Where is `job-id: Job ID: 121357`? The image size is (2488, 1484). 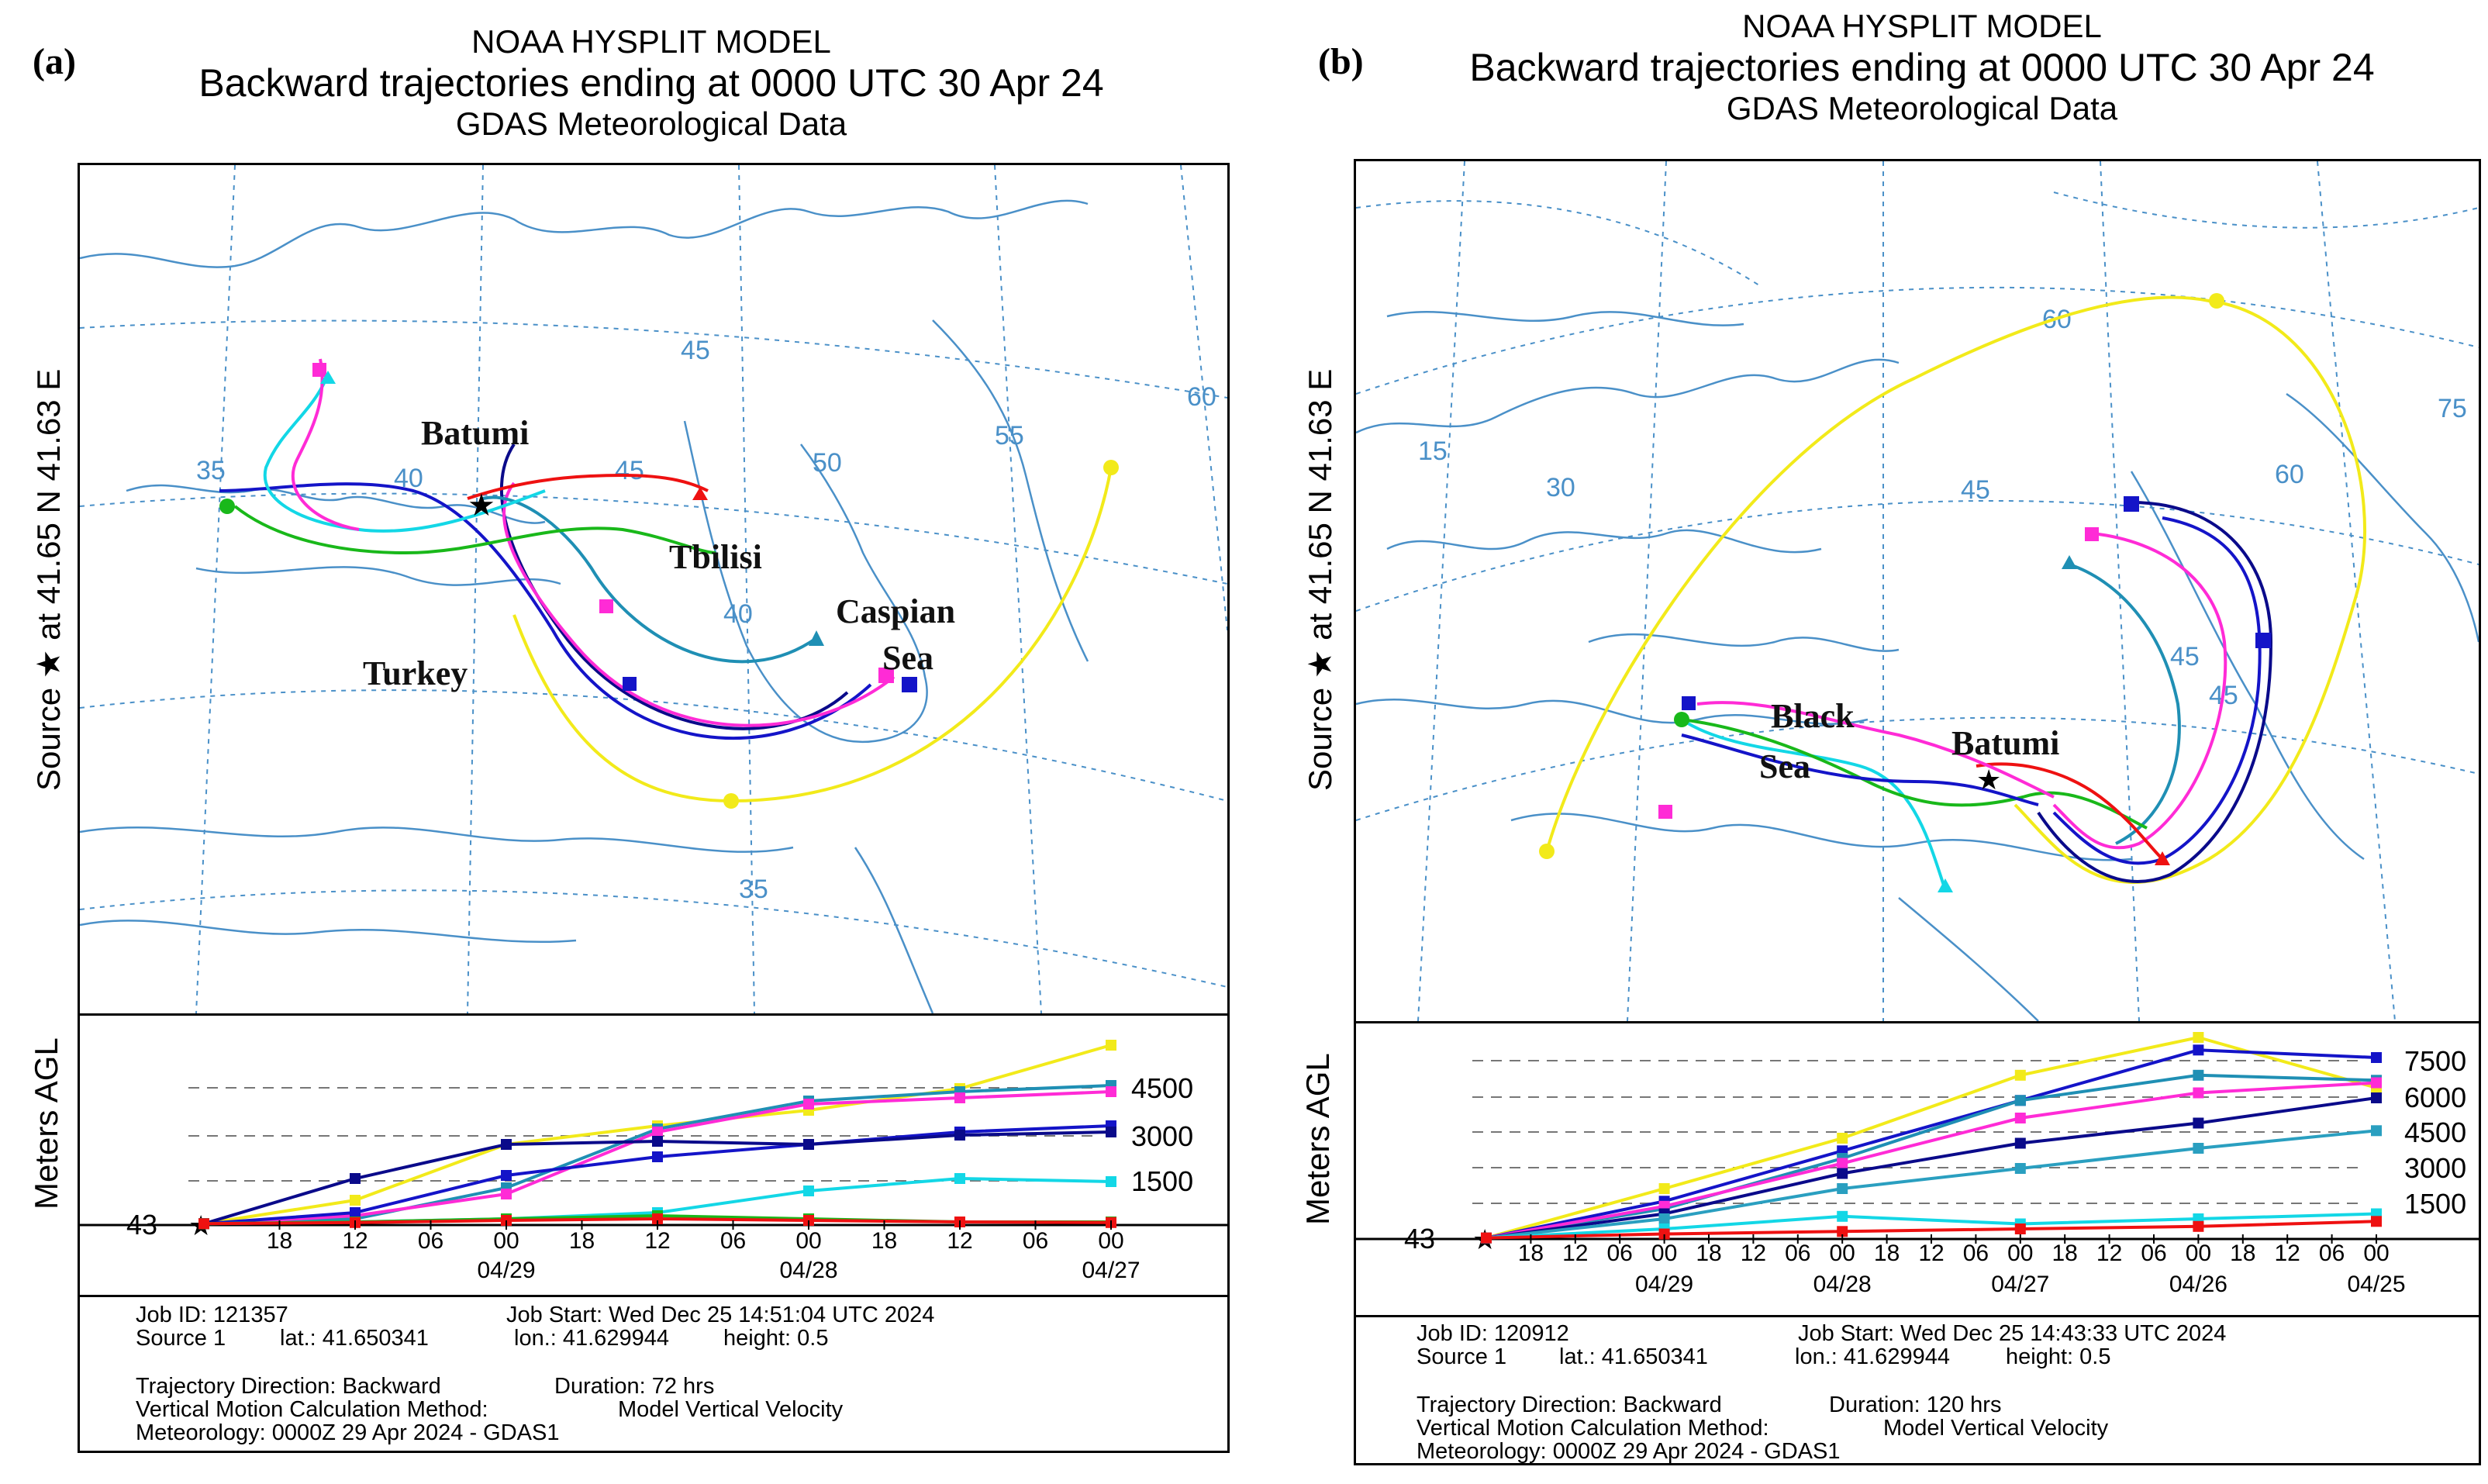 job-id: Job ID: 121357 is located at coordinates (212, 1315).